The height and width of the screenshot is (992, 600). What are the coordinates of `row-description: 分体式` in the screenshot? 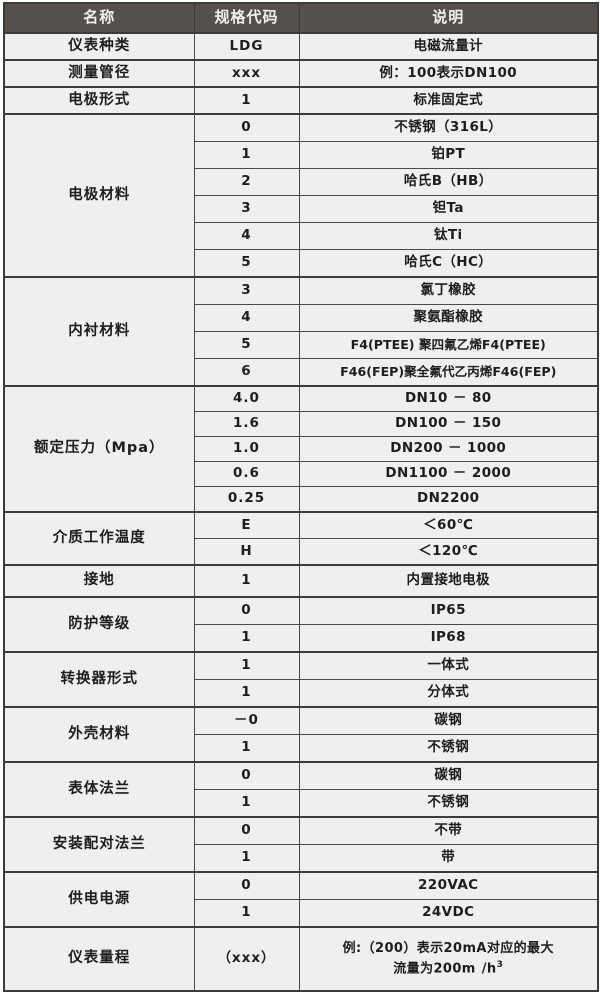 It's located at (448, 693).